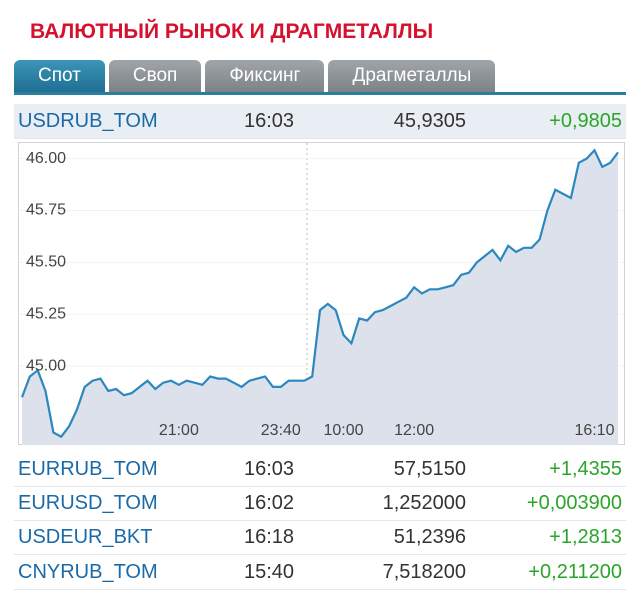 This screenshot has height=610, width=640. I want to click on tab-underline, so click(320, 93).